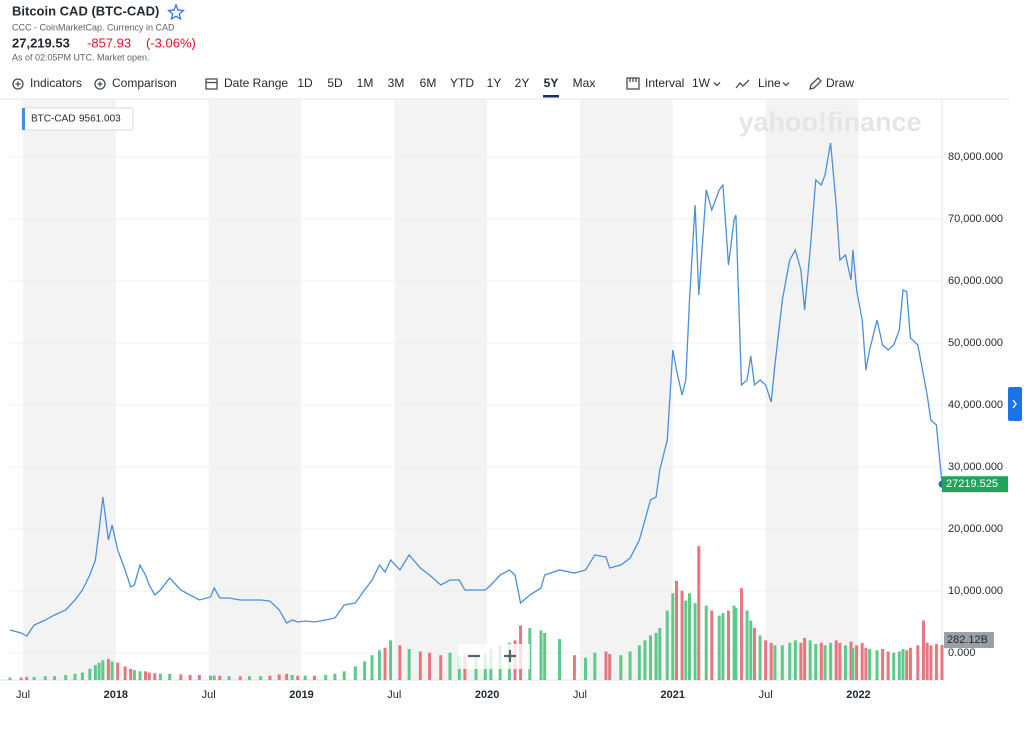 Image resolution: width=1024 pixels, height=731 pixels. I want to click on side-panel-tab, so click(1015, 404).